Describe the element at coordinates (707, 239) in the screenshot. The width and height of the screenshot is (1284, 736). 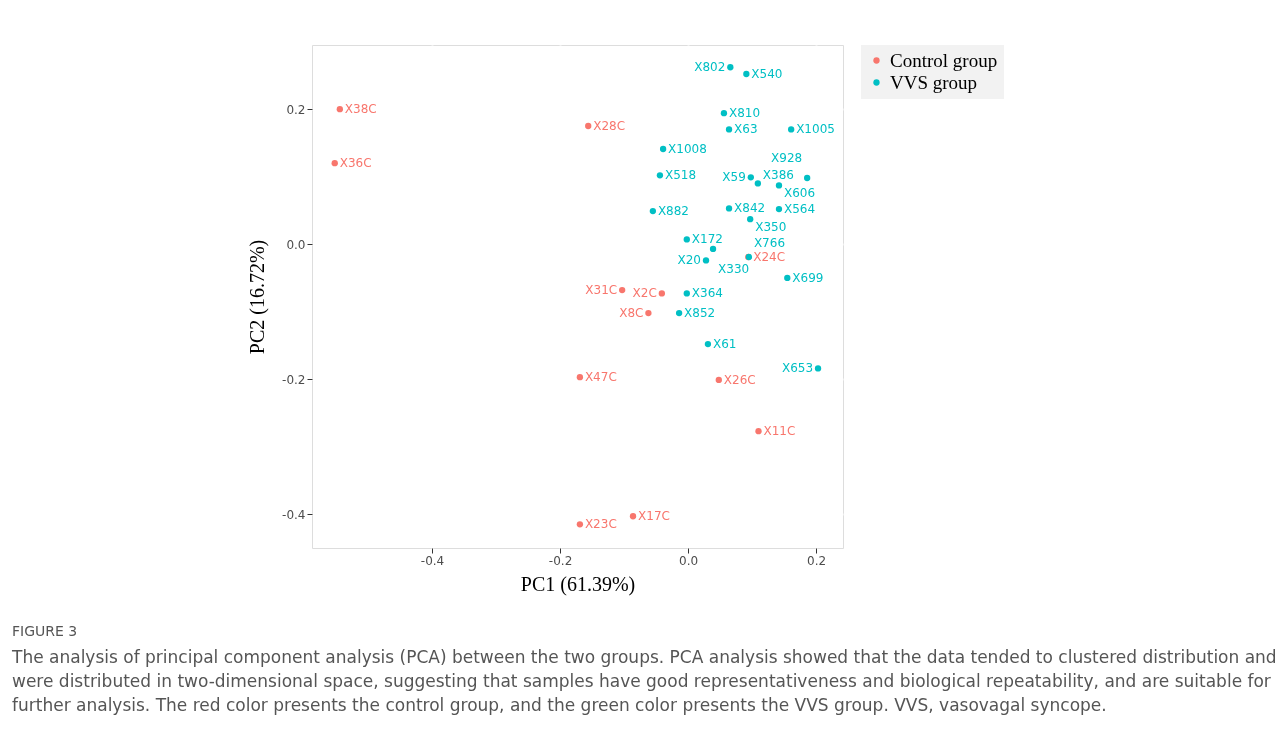
I see `data-label: X172` at that location.